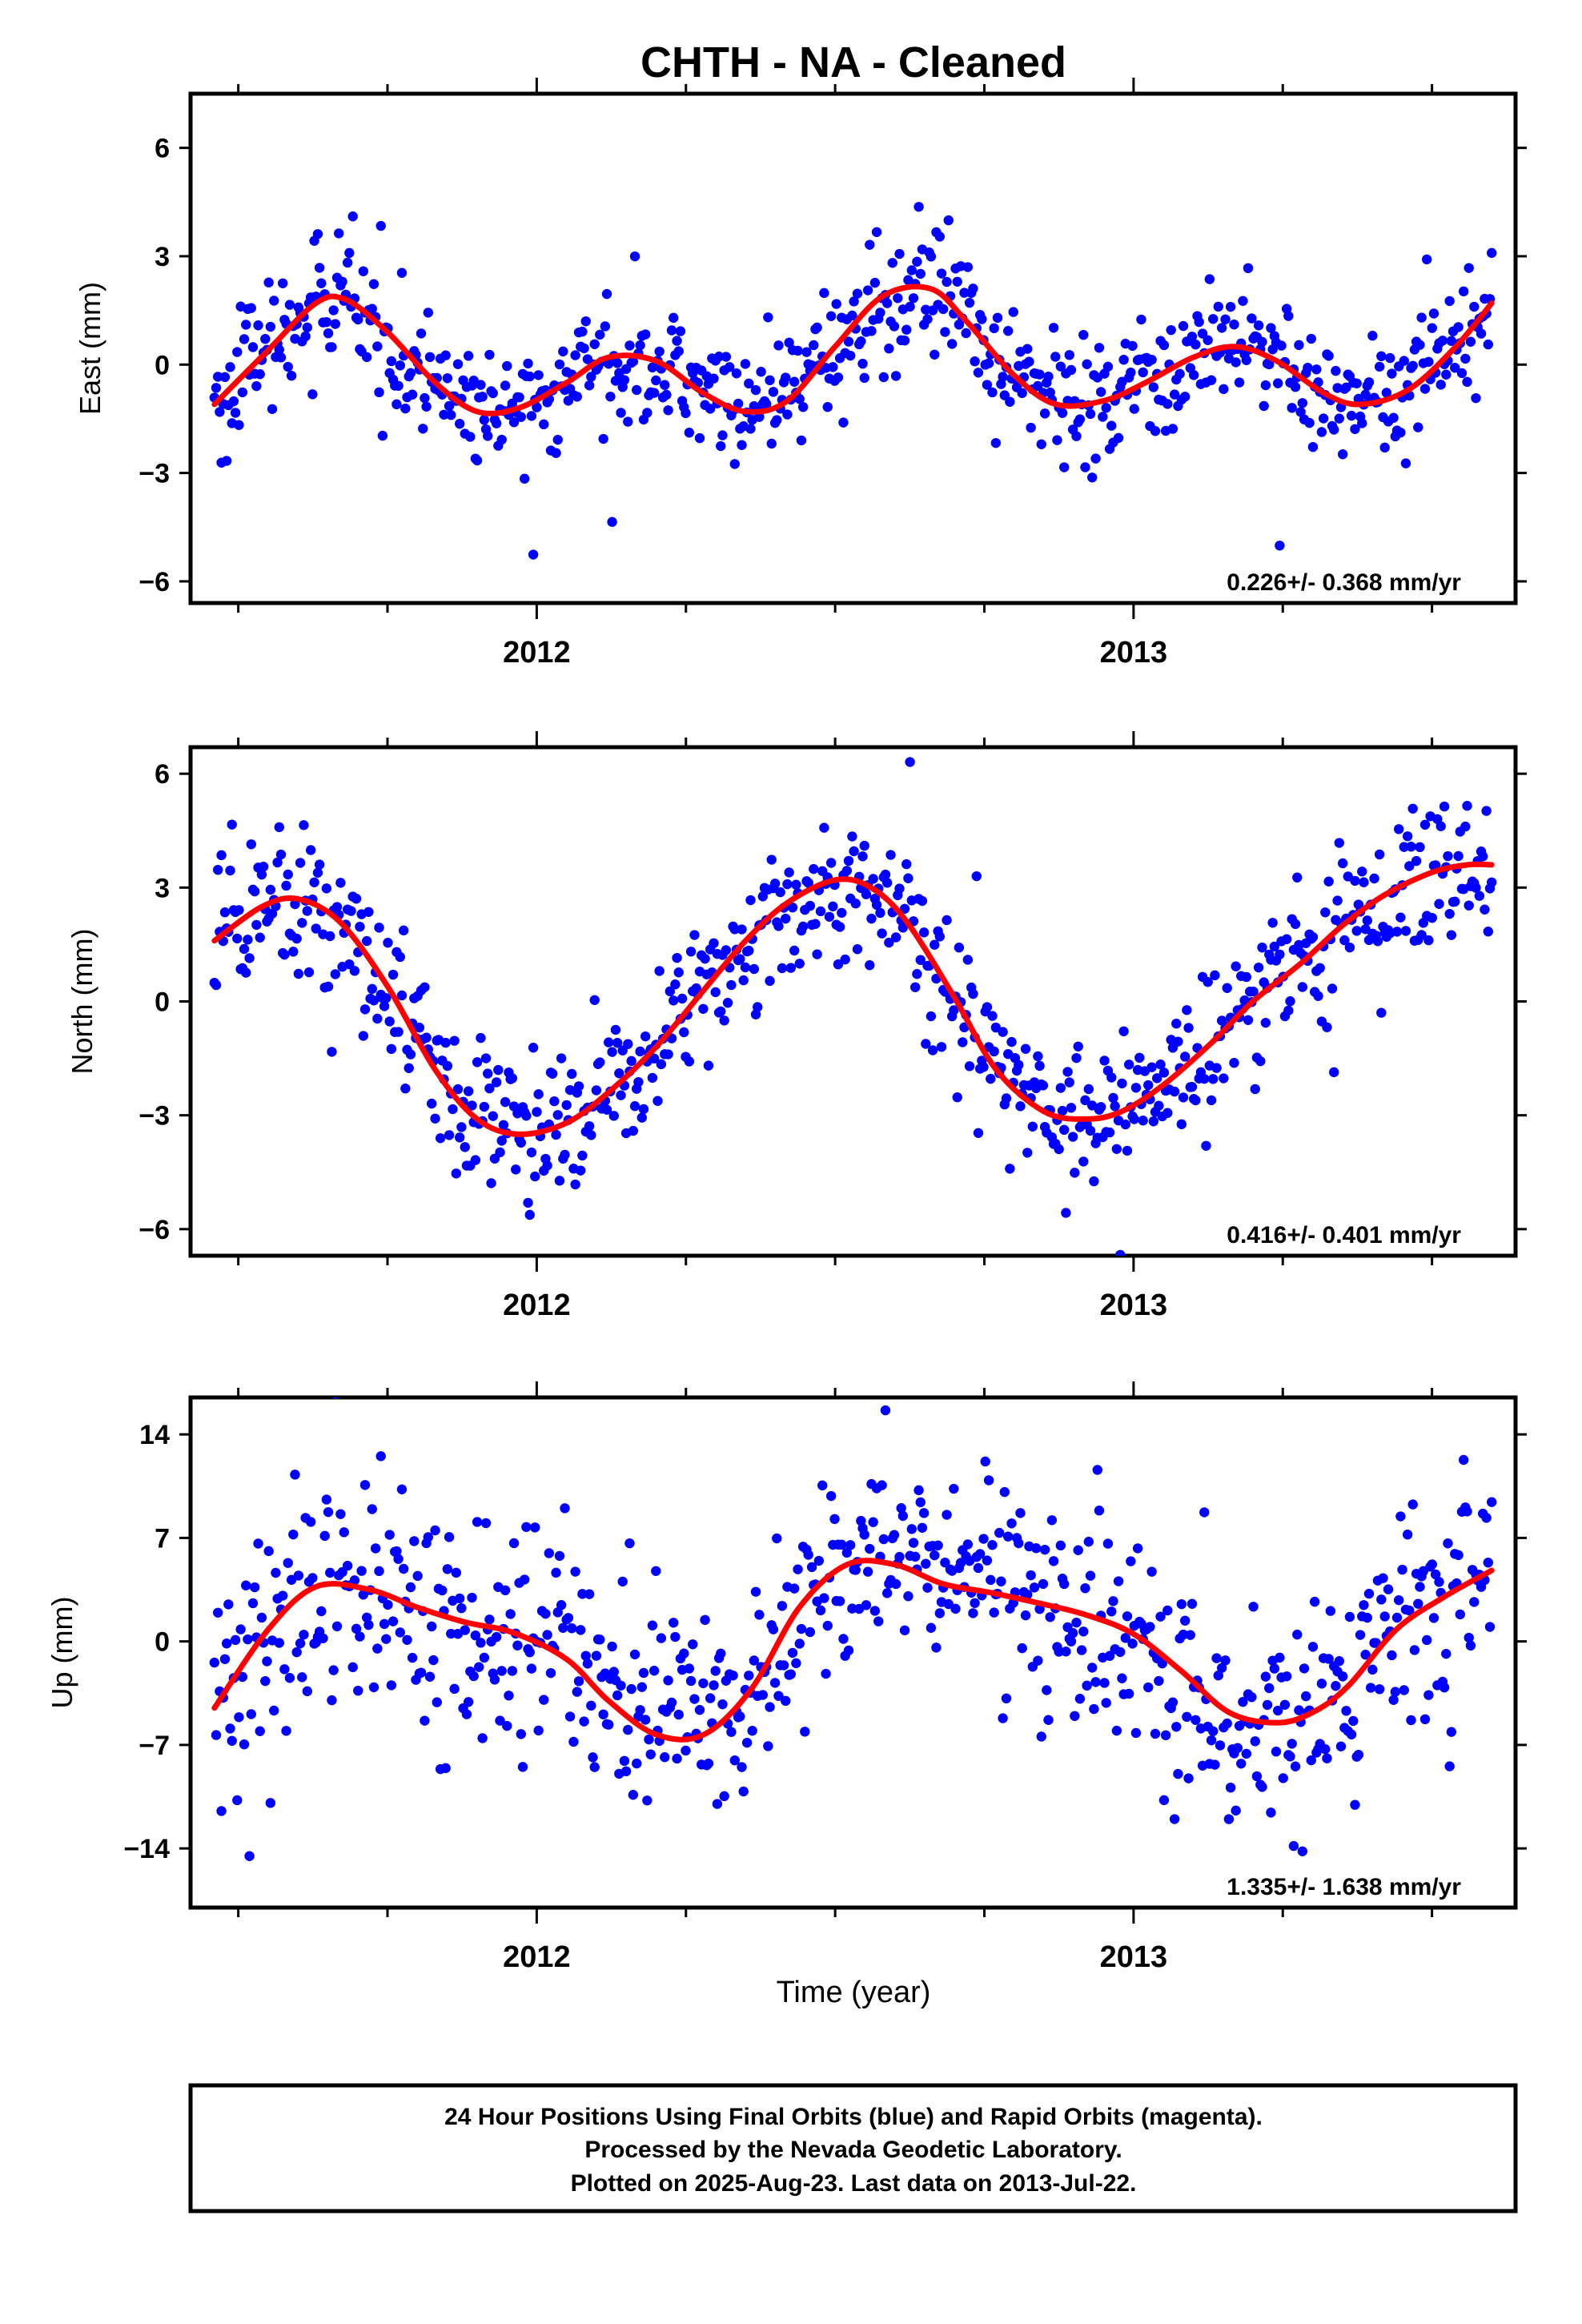 The height and width of the screenshot is (2324, 1582). I want to click on y-tick-label: 0, so click(162, 1002).